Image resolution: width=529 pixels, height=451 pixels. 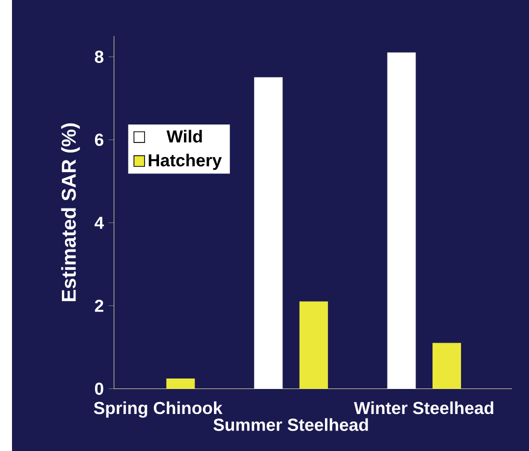 I want to click on x-tick-label: Spring Chinook, so click(x=158, y=409).